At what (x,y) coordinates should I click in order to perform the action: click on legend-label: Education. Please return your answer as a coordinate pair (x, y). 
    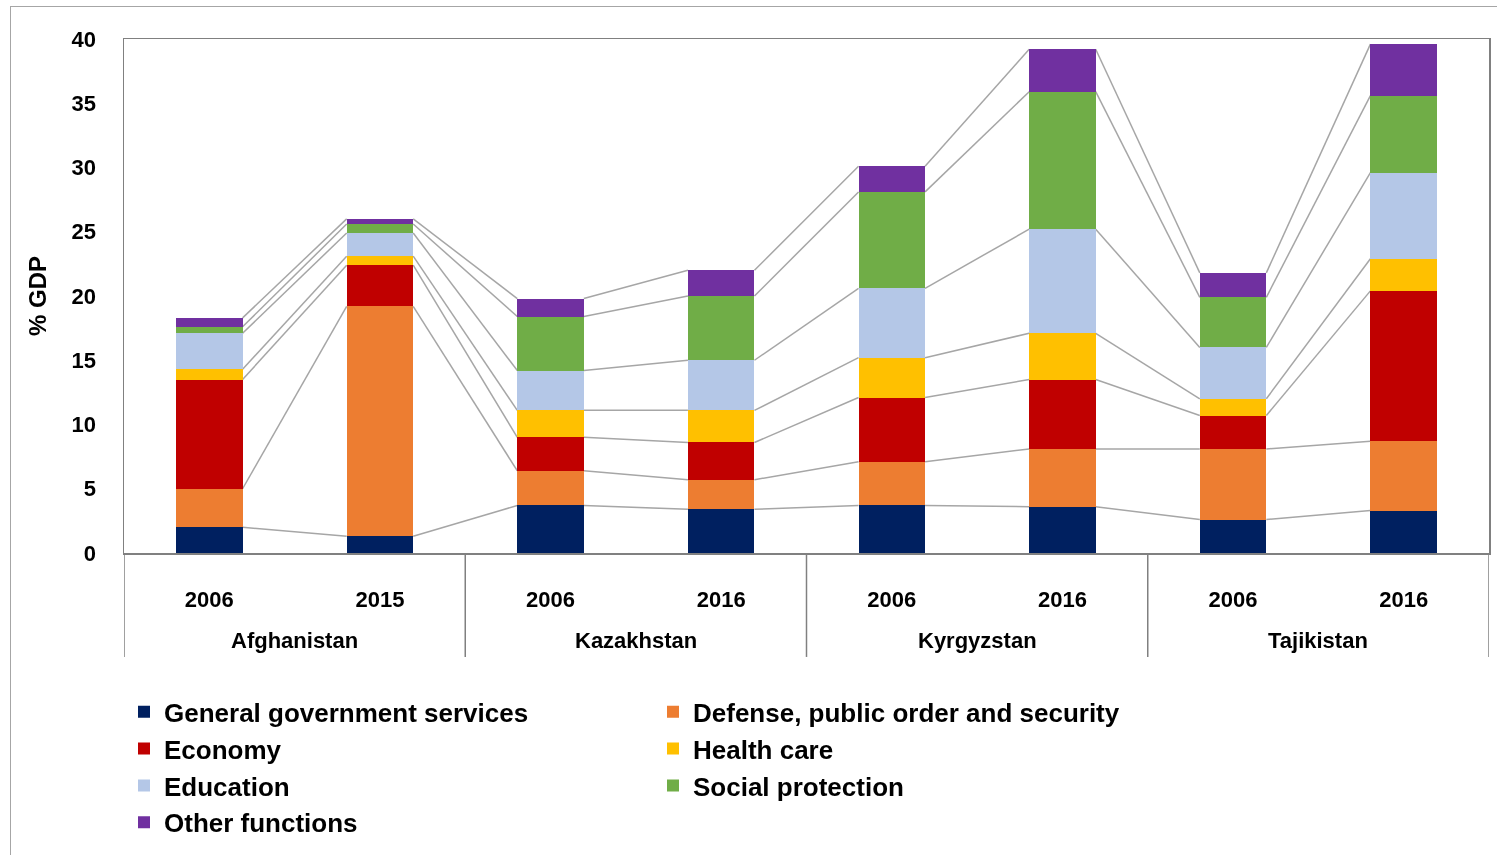
    Looking at the image, I should click on (227, 786).